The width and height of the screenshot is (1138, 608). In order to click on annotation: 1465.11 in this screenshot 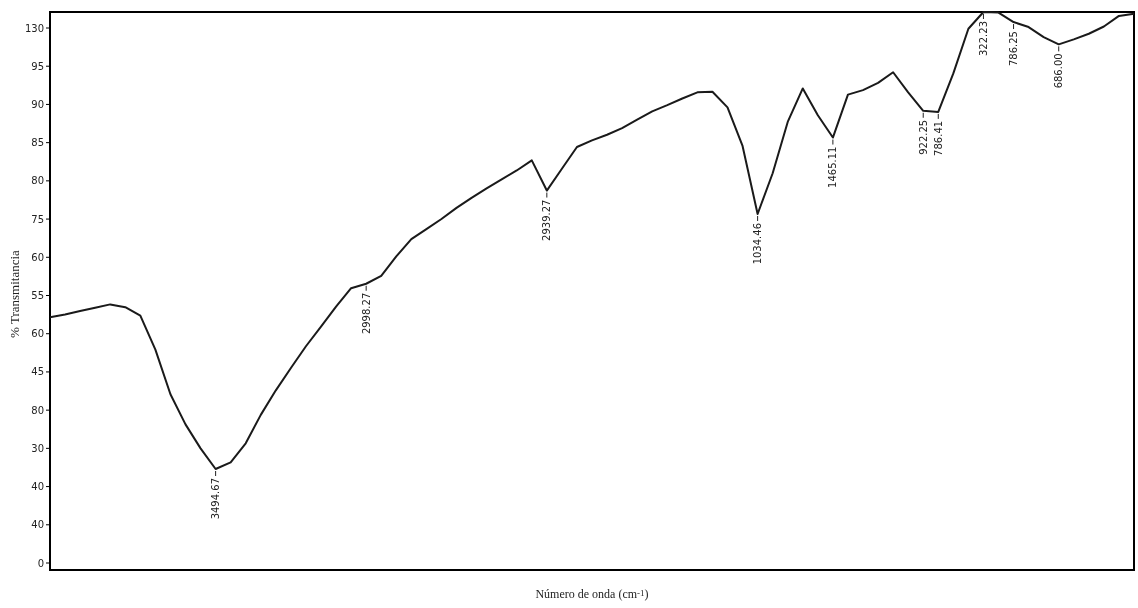, I will do `click(833, 167)`.